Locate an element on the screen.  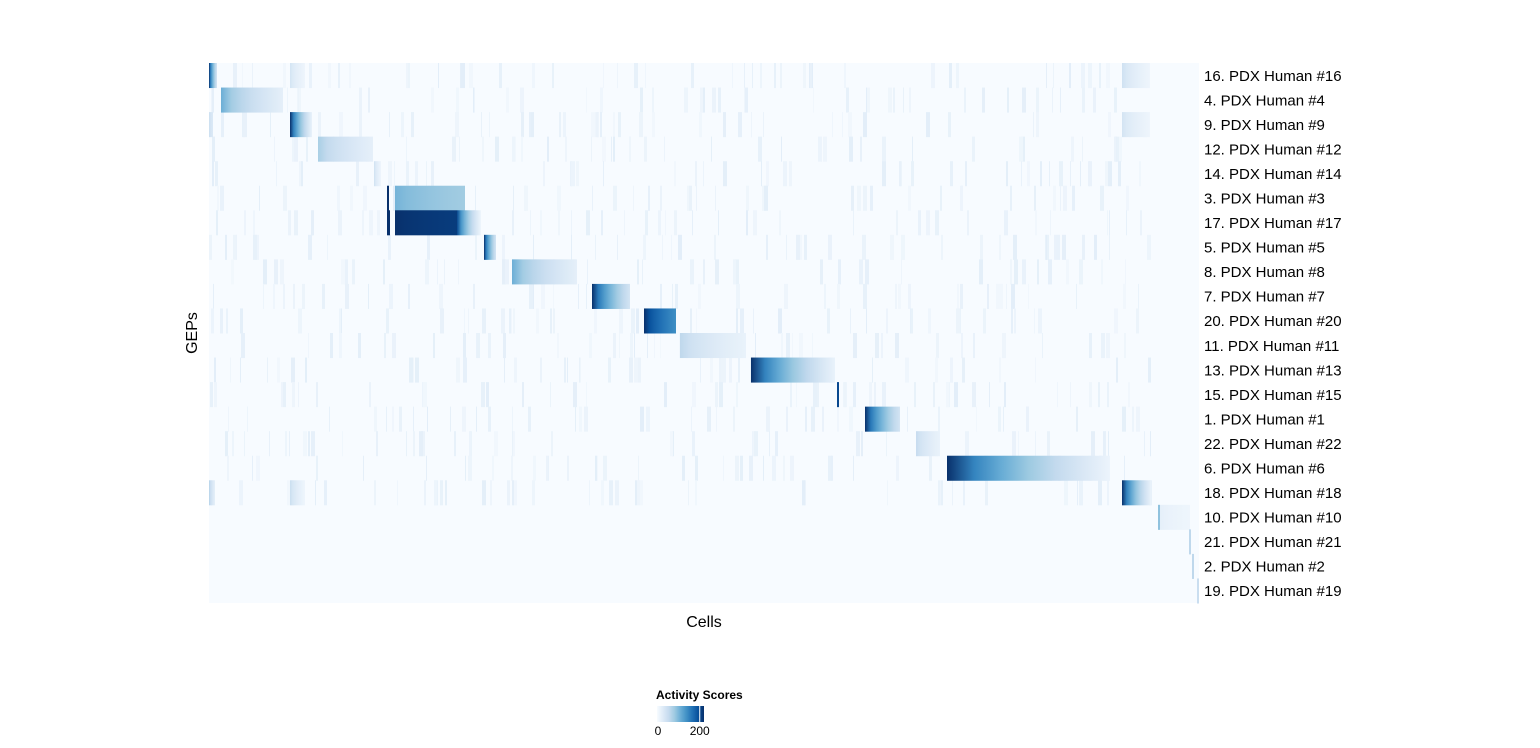
row-label: 4. PDX Human #4 is located at coordinates (1264, 100).